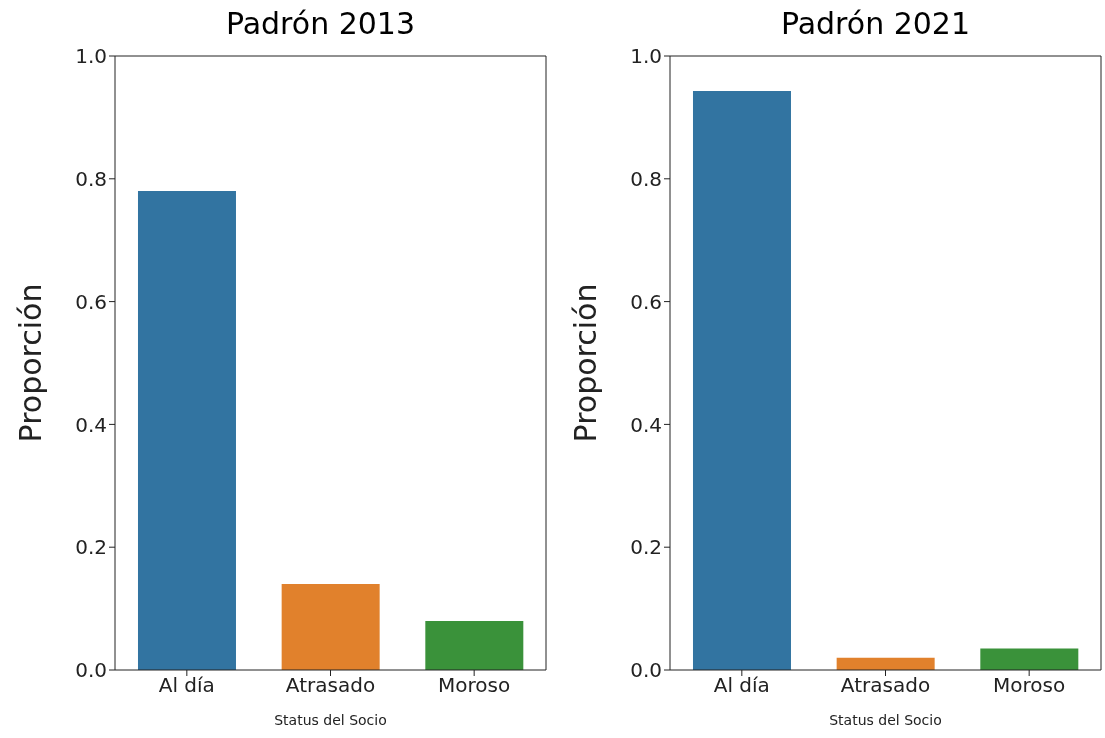  Describe the element at coordinates (320, 23) in the screenshot. I see `chart-title: Padrón 2013` at that location.